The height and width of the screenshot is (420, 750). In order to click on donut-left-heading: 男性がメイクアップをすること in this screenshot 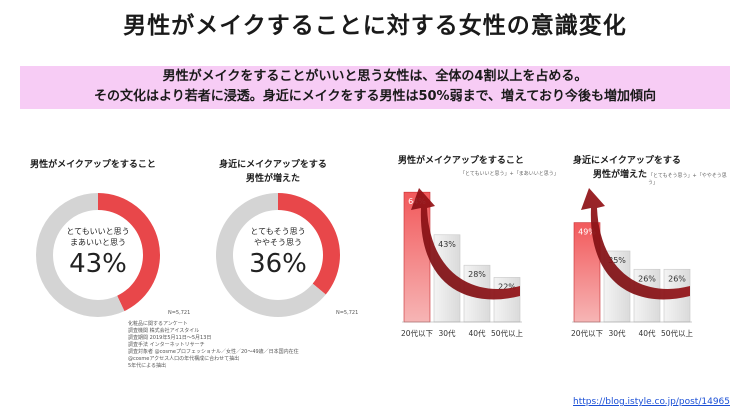, I will do `click(93, 165)`.